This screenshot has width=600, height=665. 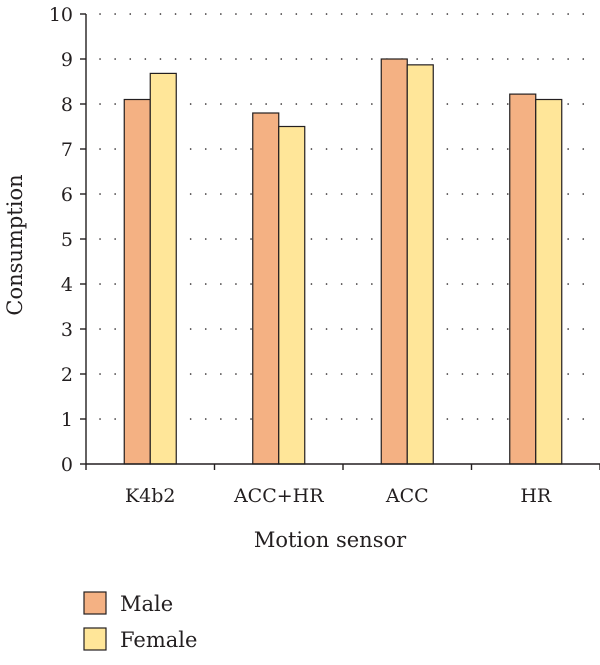 What do you see at coordinates (407, 496) in the screenshot?
I see `x-tick-label: ACC` at bounding box center [407, 496].